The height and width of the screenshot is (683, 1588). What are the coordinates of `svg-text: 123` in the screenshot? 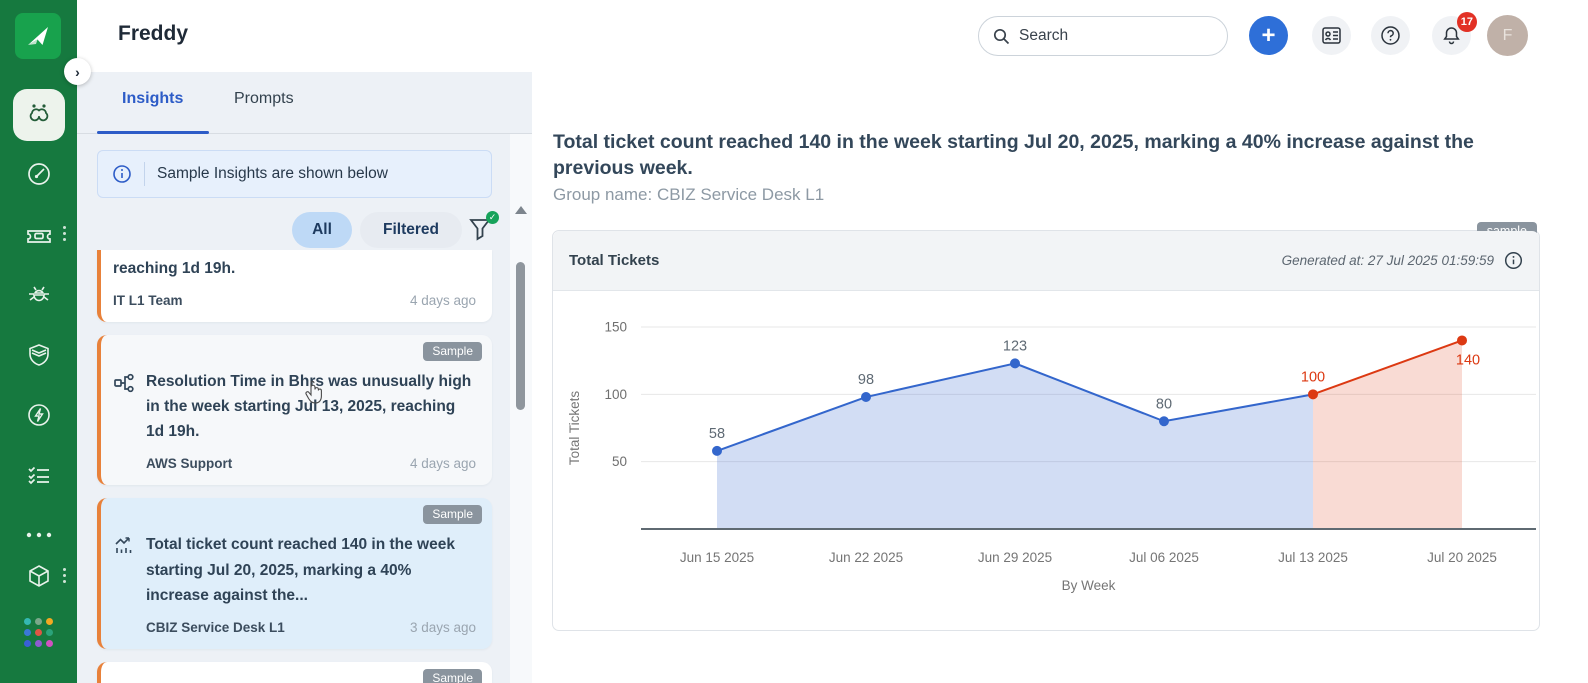 It's located at (1015, 346).